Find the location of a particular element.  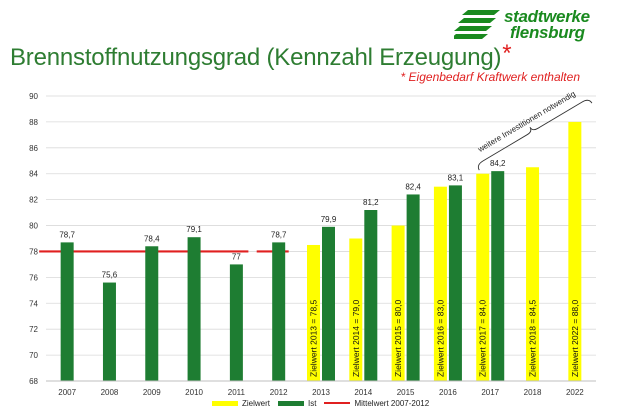

legend-label-mittelwert: Mittelwert 2007-2012 is located at coordinates (392, 403).